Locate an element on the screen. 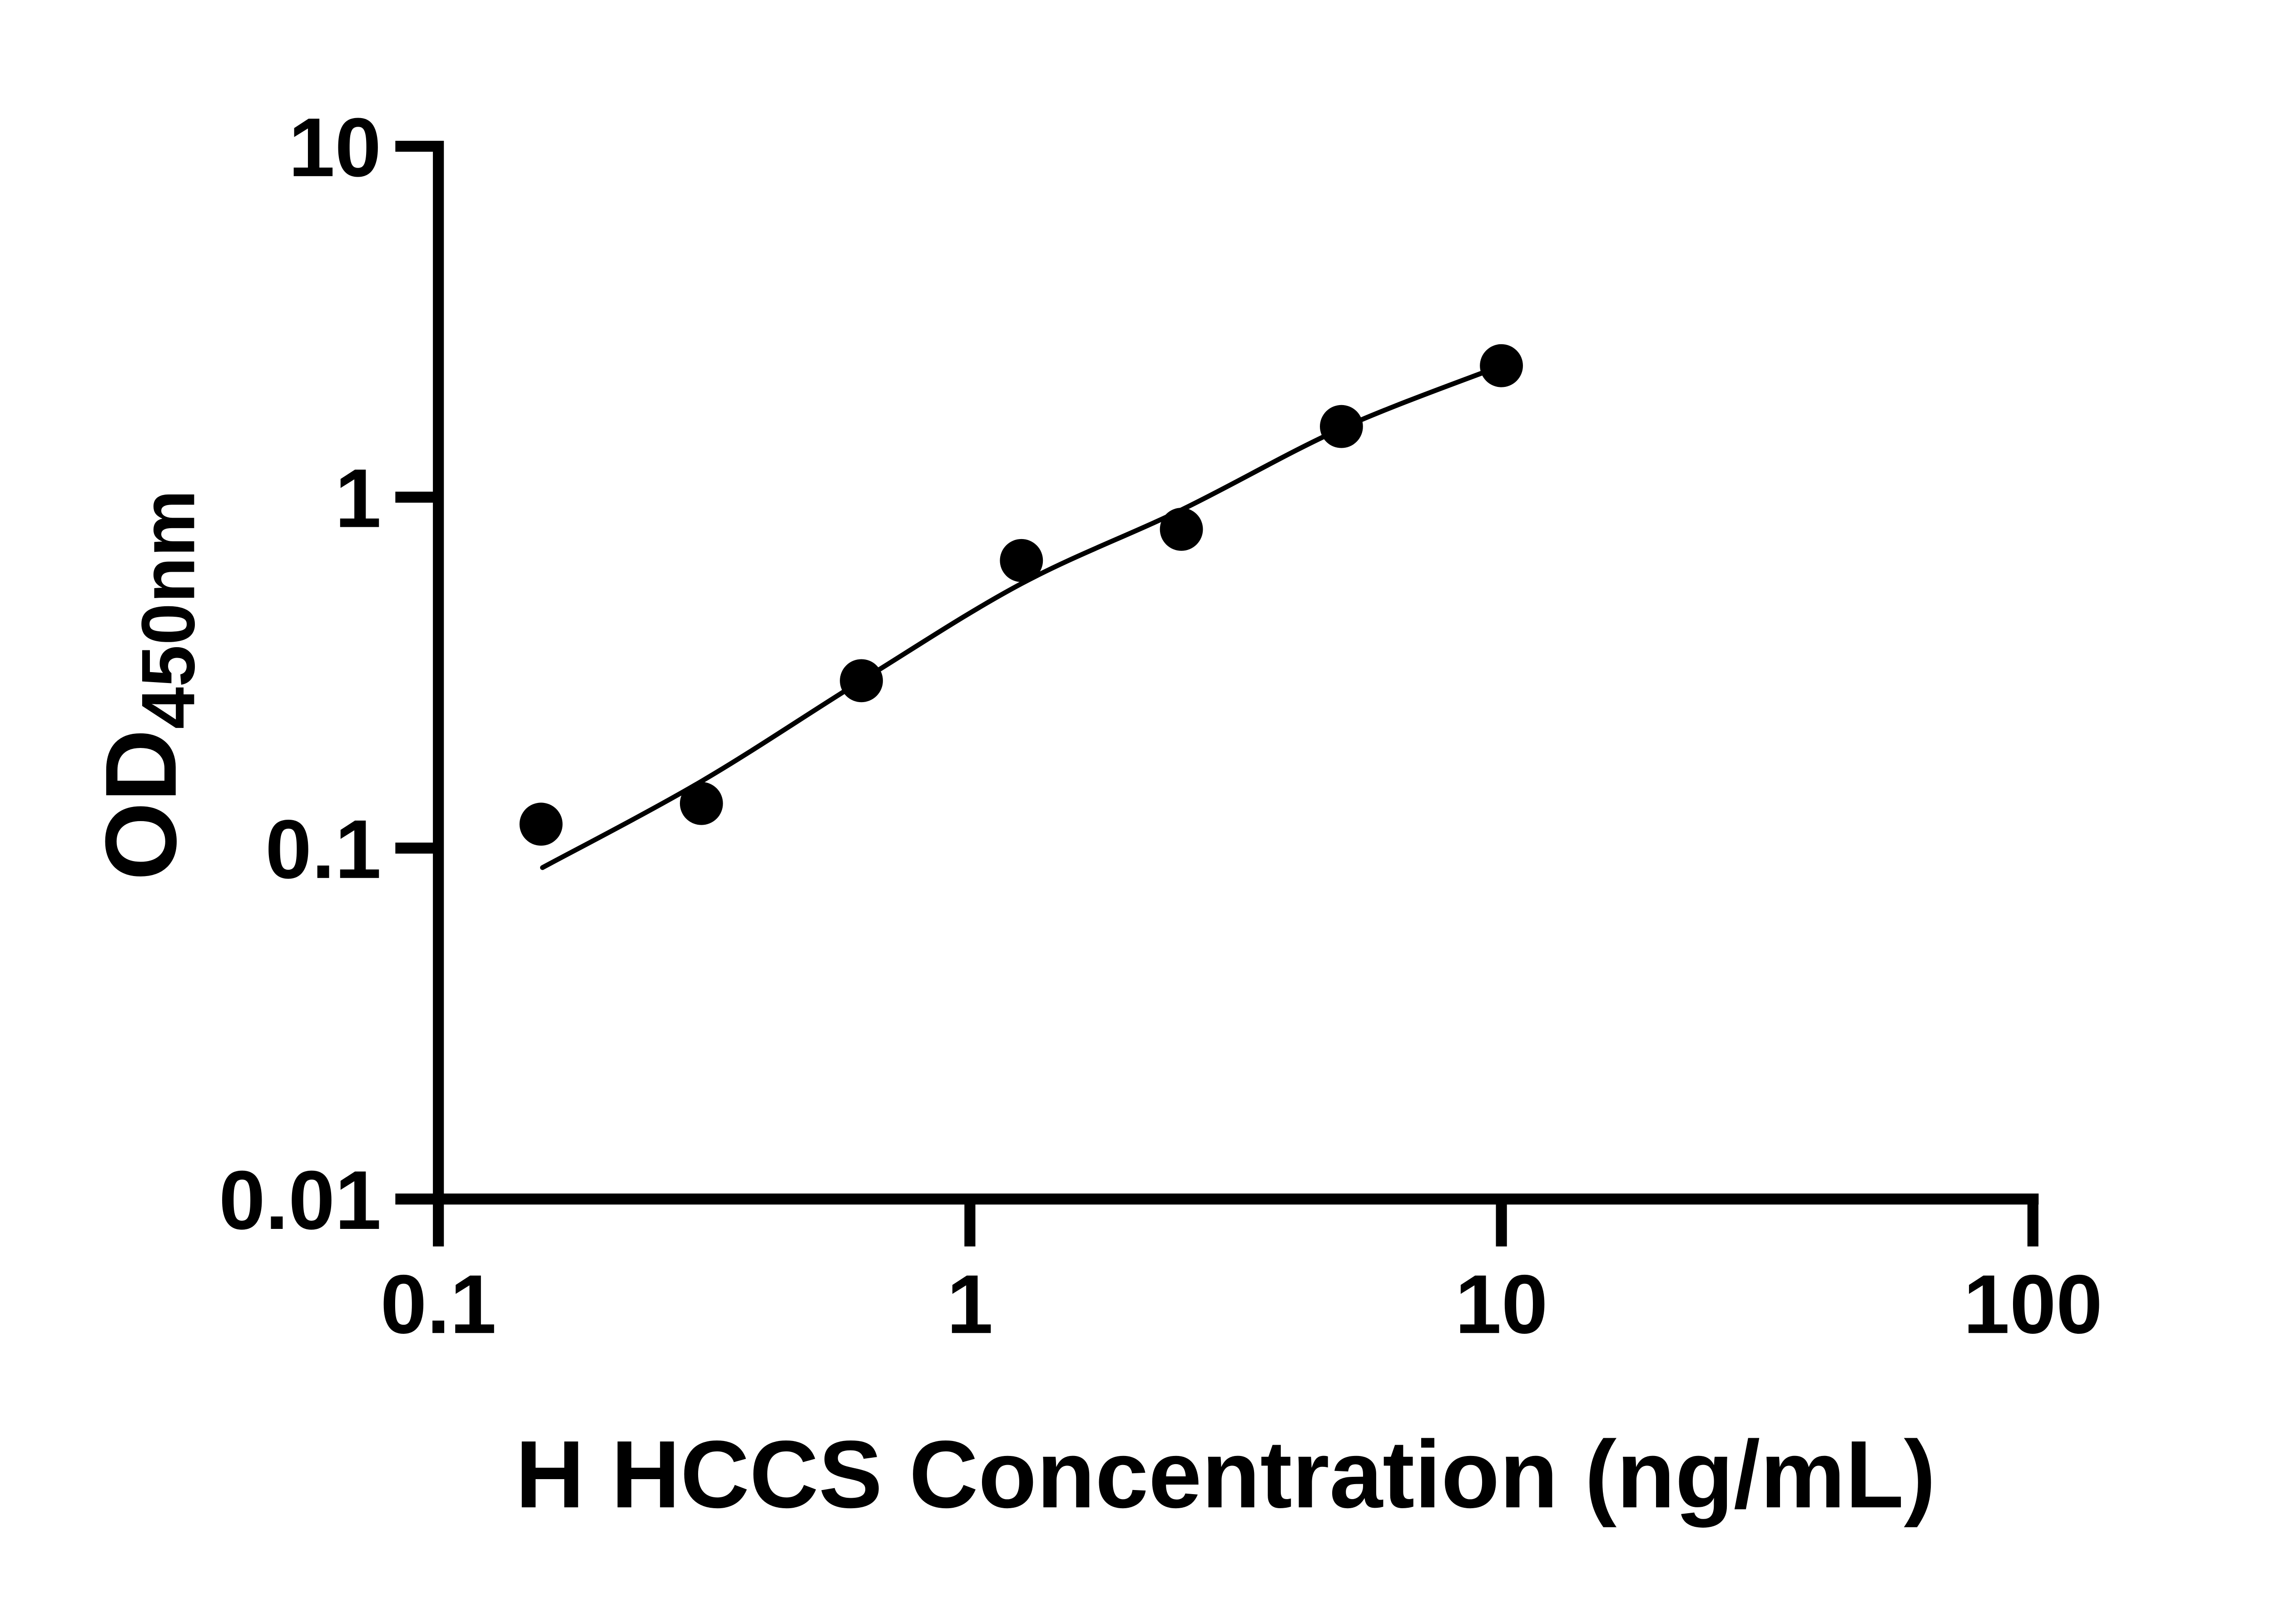  y-tick-label: 1 is located at coordinates (358, 498).